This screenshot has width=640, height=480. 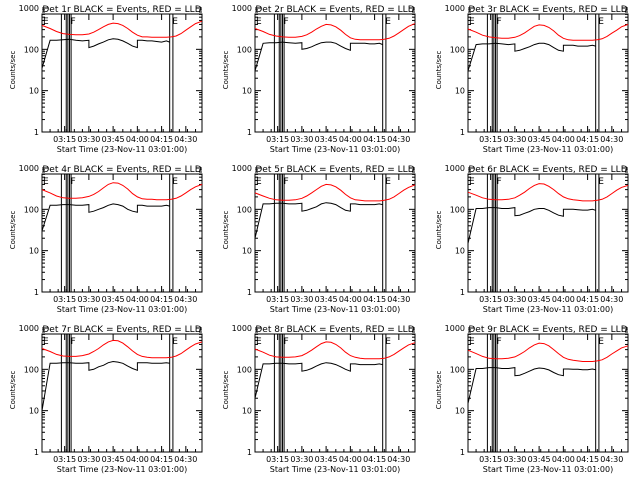 I want to click on panel-title: Det 1r BLACK = Events, RED = LLD, so click(x=121, y=10).